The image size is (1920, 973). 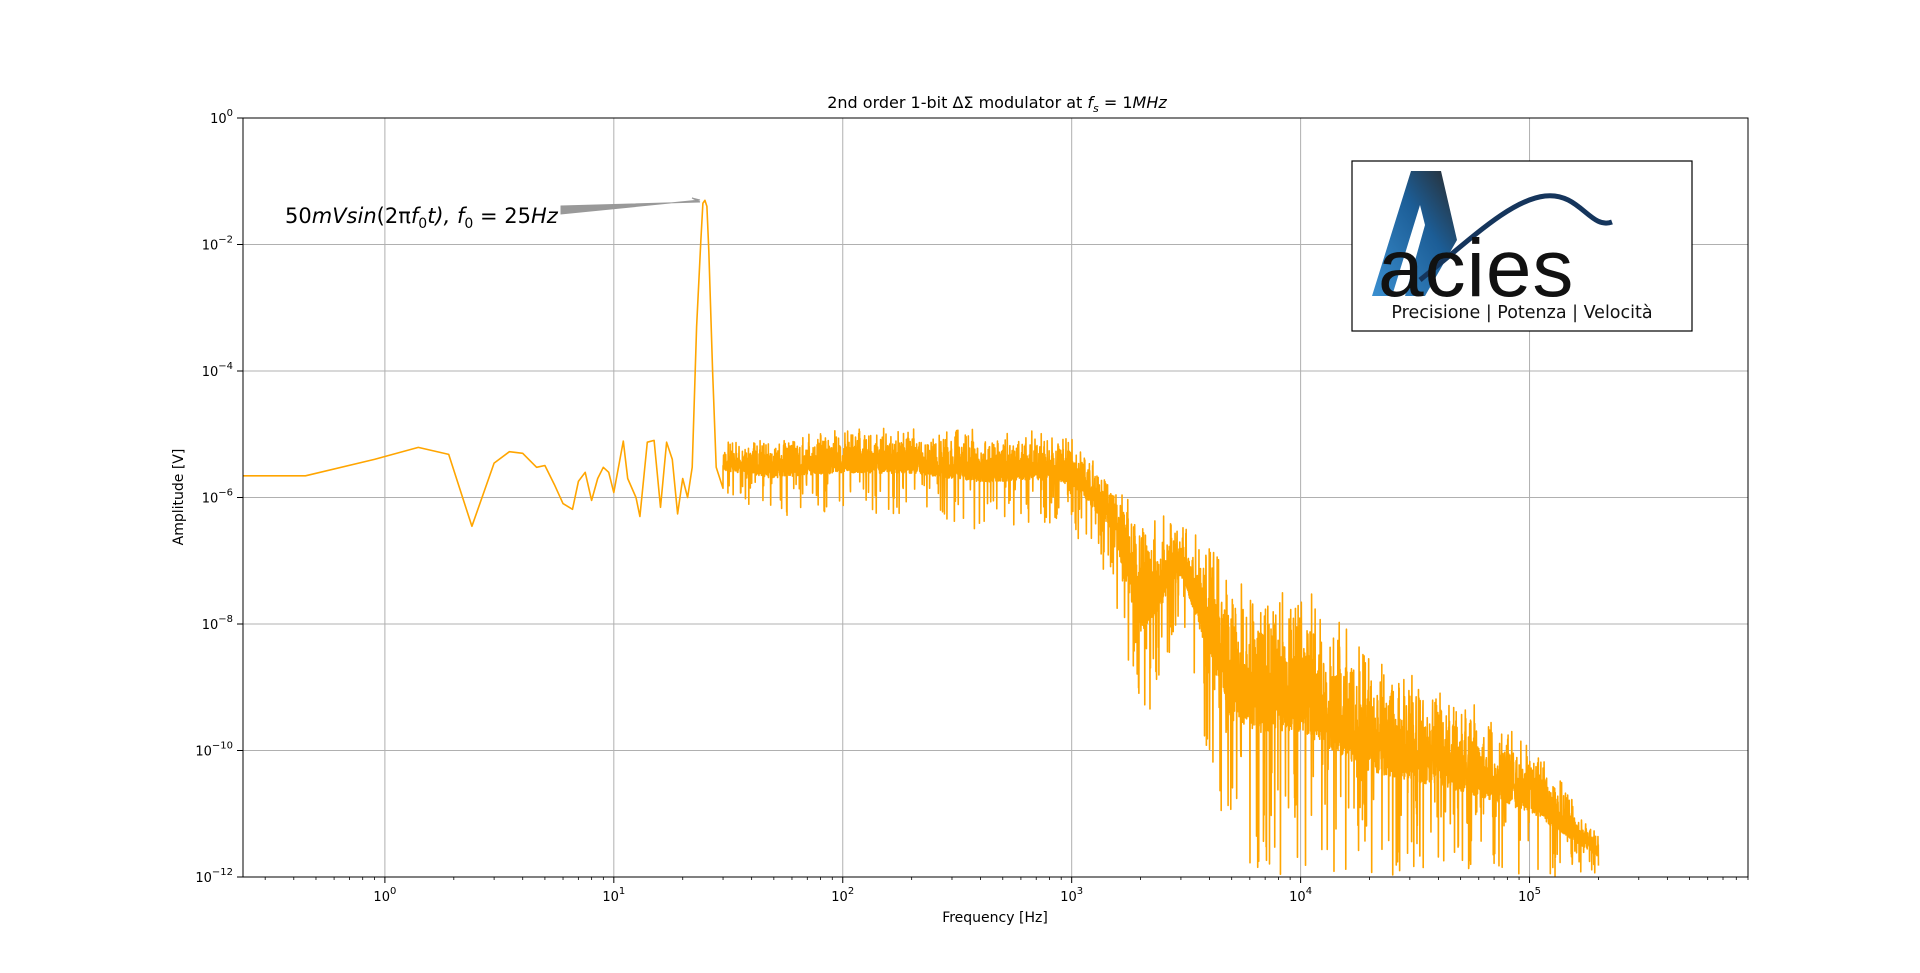 What do you see at coordinates (422, 218) in the screenshot?
I see `annotation-text: 50mVsin(2πf0t), f0 = 25Hz` at bounding box center [422, 218].